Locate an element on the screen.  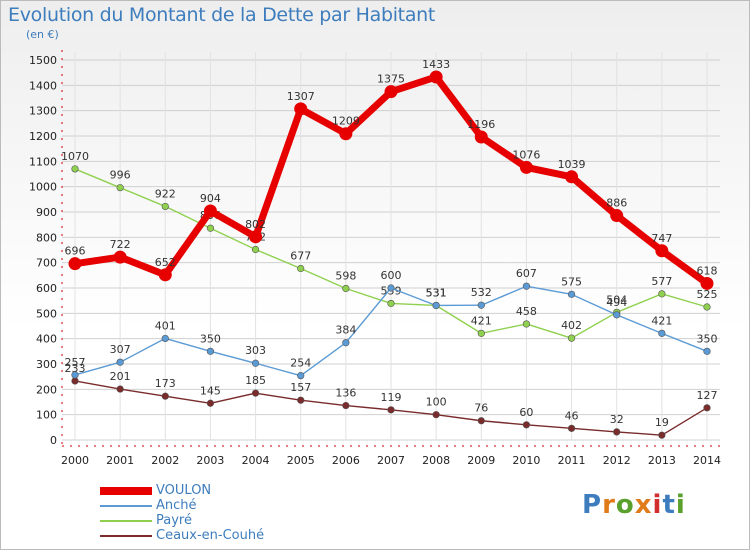
chart-subtitle: (en €) is located at coordinates (42, 34).